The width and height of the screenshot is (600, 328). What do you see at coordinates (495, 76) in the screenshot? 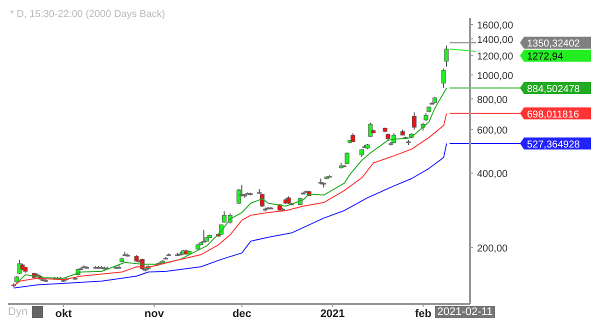
I see `y-tick-label: 1000,00` at bounding box center [495, 76].